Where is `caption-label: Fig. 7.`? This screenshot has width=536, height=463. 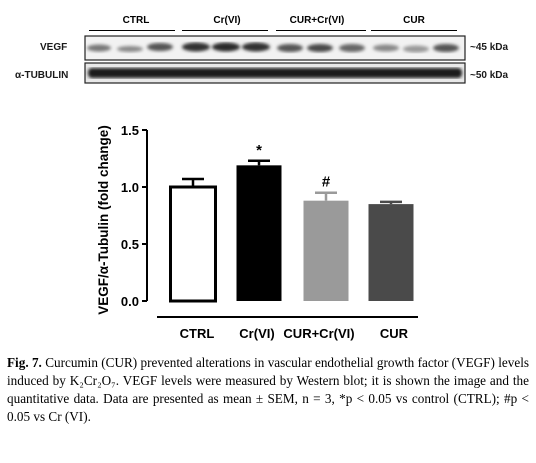
caption-label: Fig. 7. is located at coordinates (24, 362).